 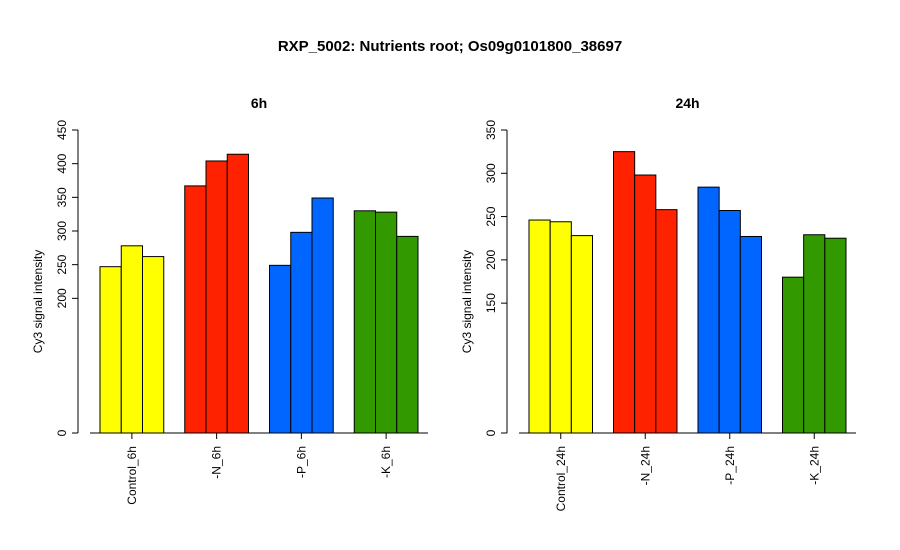 I want to click on chart-title: 6h, so click(x=259, y=103).